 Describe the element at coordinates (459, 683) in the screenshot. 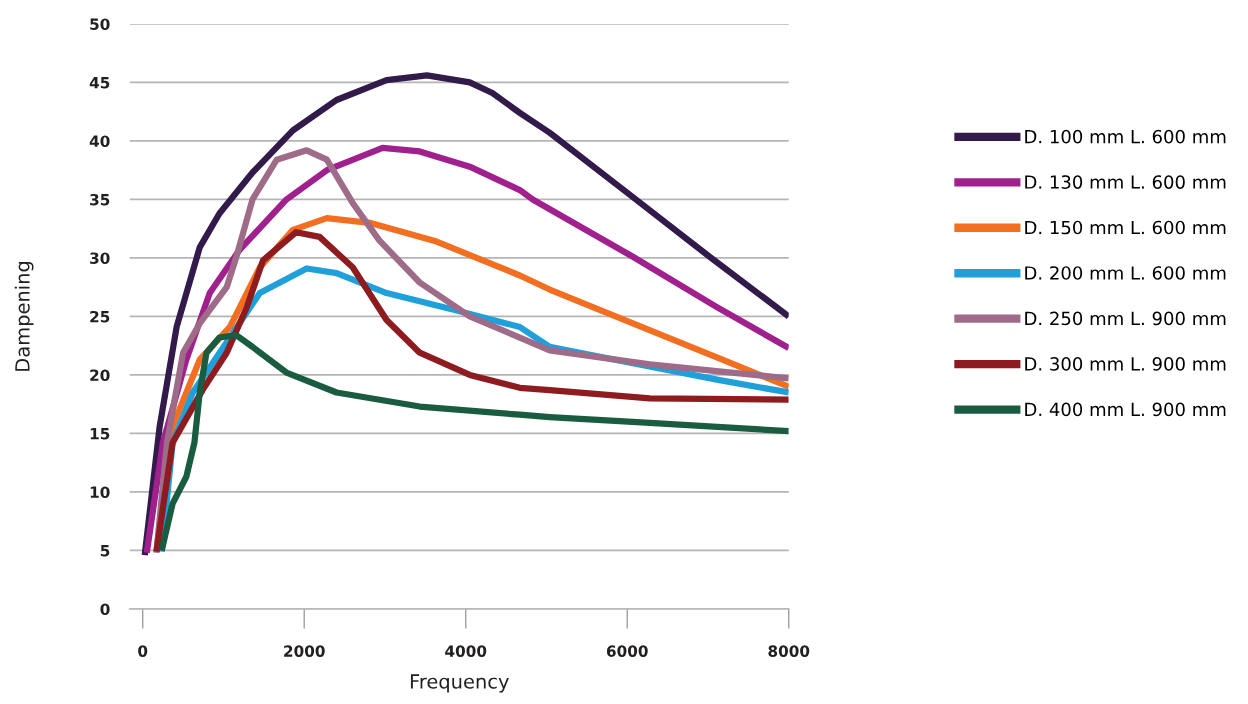

I see `x-axis-title: Frequency` at that location.